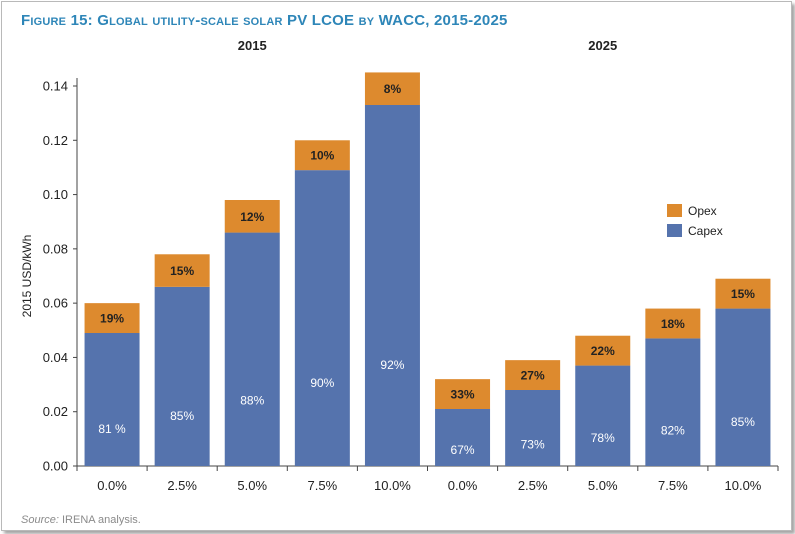 The height and width of the screenshot is (534, 795). I want to click on source-text: IRENA analysis., so click(101, 520).